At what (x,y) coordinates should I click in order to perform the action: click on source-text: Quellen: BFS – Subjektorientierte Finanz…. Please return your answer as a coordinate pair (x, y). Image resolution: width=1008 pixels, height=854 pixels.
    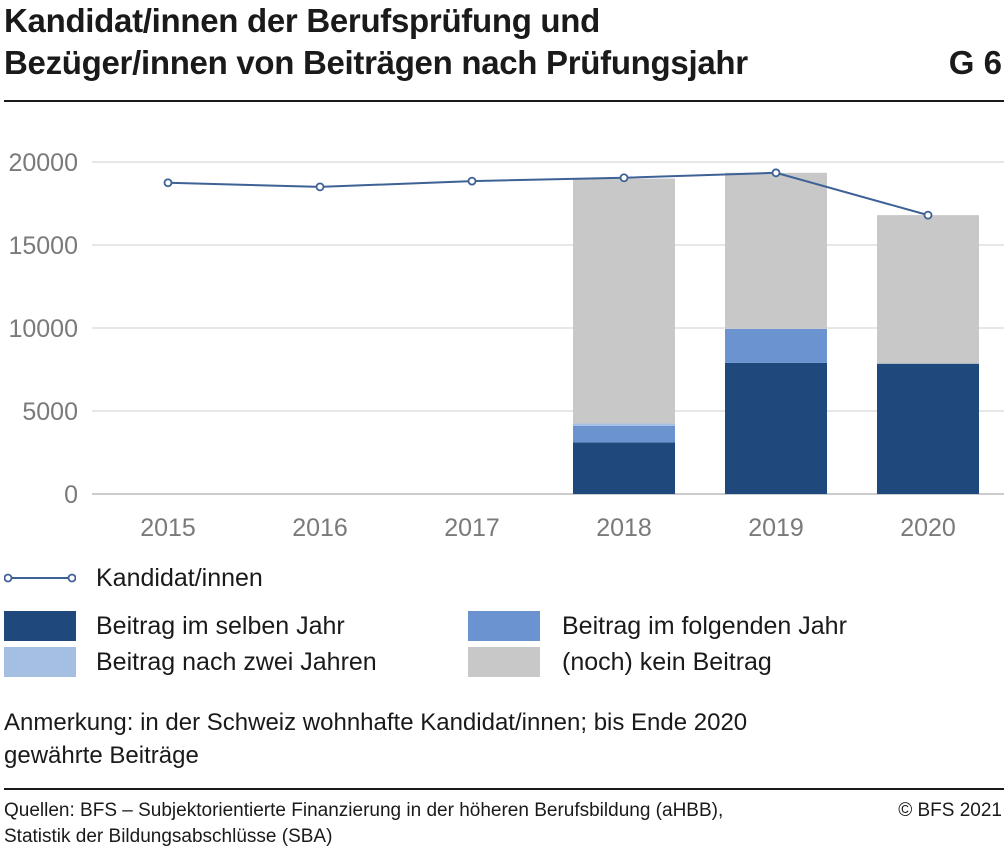
    Looking at the image, I should click on (434, 824).